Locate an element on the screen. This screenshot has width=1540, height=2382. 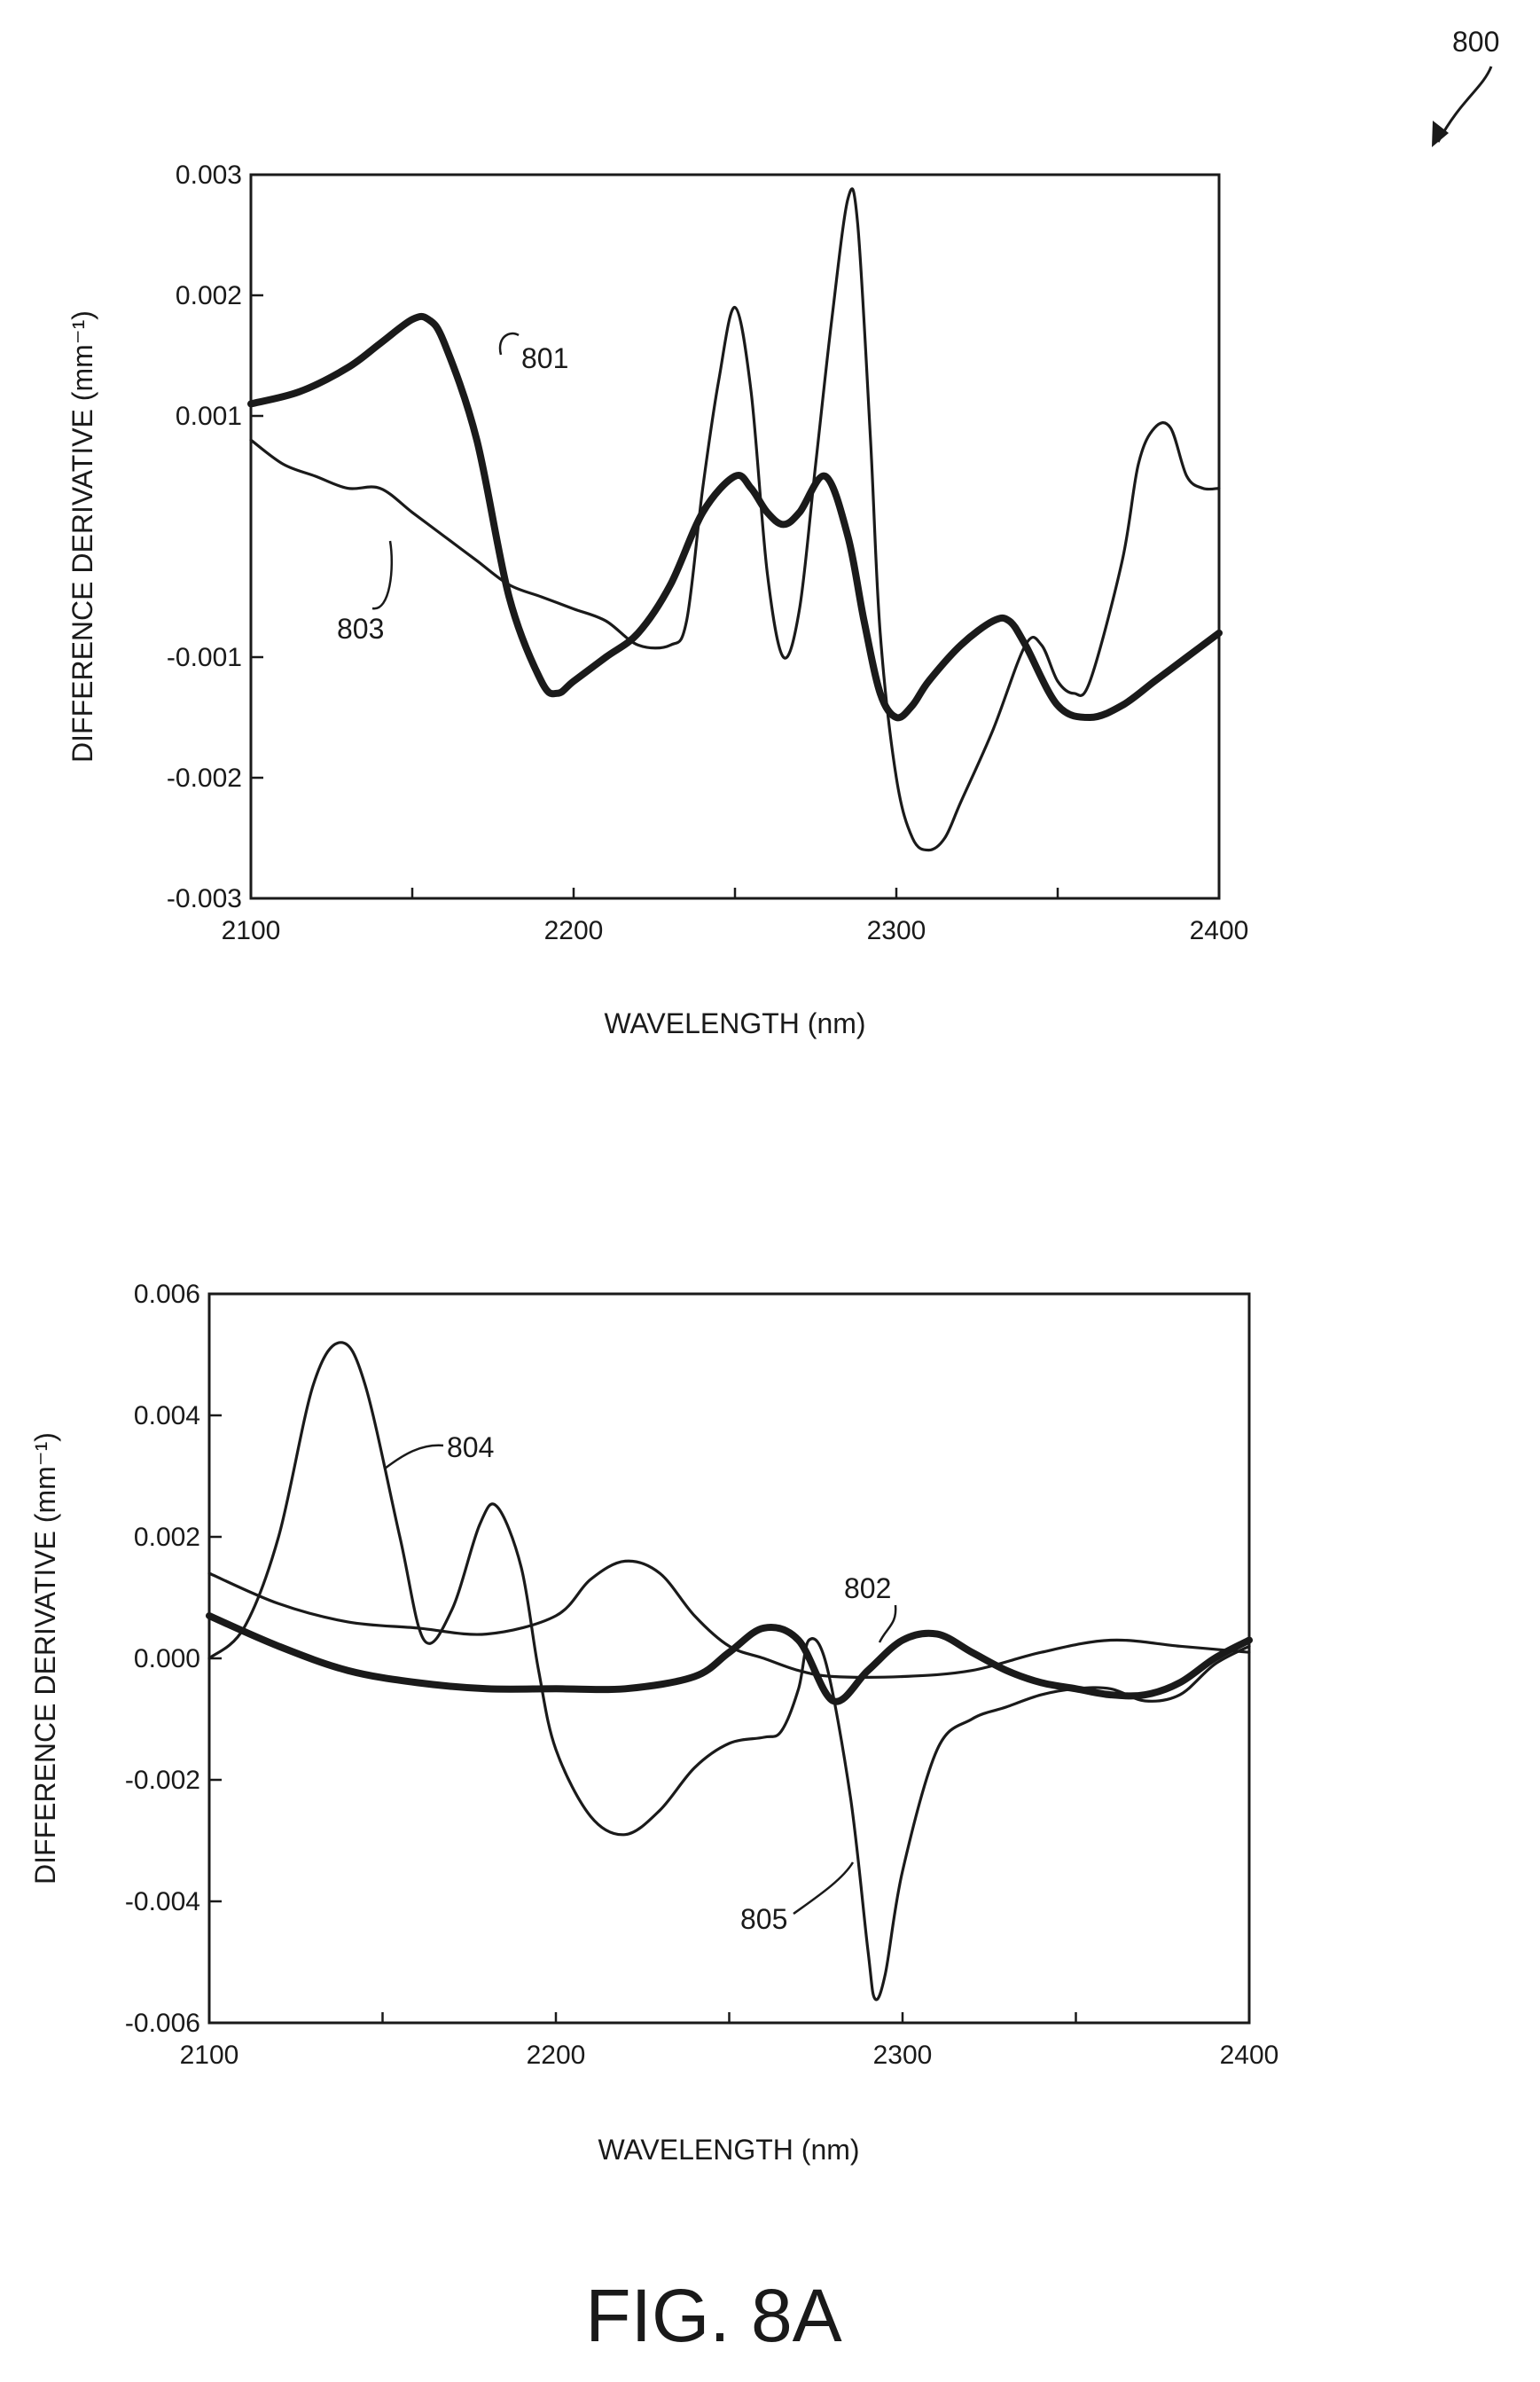
figure-ref-arrow is located at coordinates (1464, 104).